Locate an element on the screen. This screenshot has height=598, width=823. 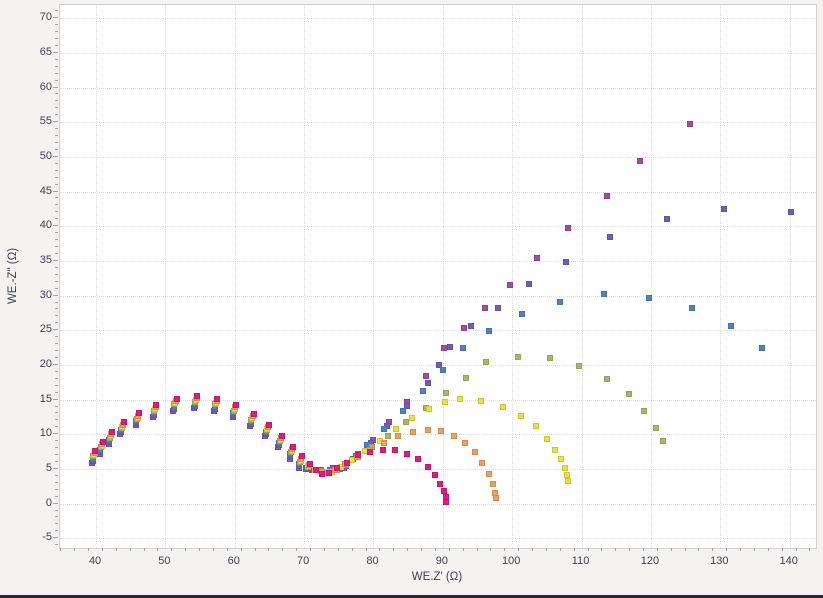
x-tick-label: 100 is located at coordinates (511, 561).